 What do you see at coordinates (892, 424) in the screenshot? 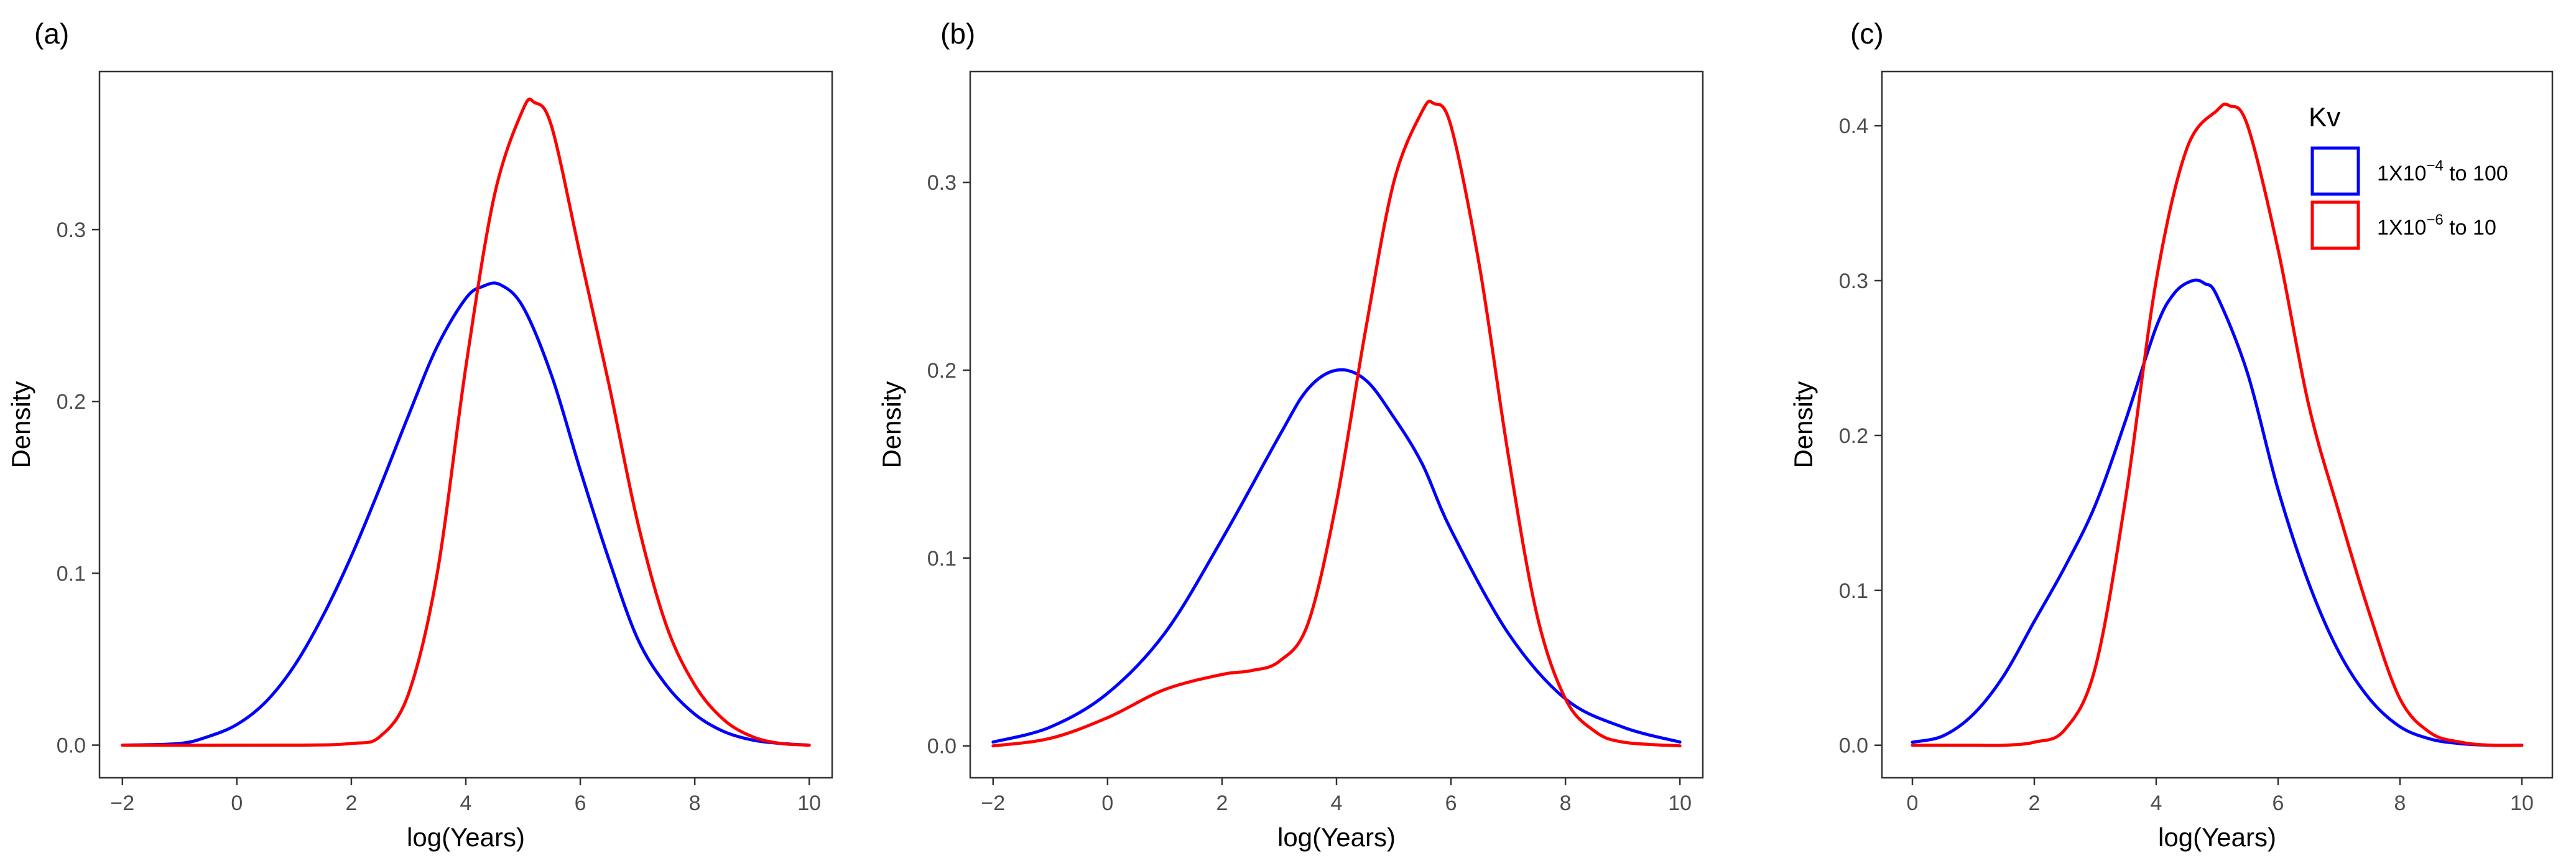
I see `y-axis-label-b: Density` at bounding box center [892, 424].